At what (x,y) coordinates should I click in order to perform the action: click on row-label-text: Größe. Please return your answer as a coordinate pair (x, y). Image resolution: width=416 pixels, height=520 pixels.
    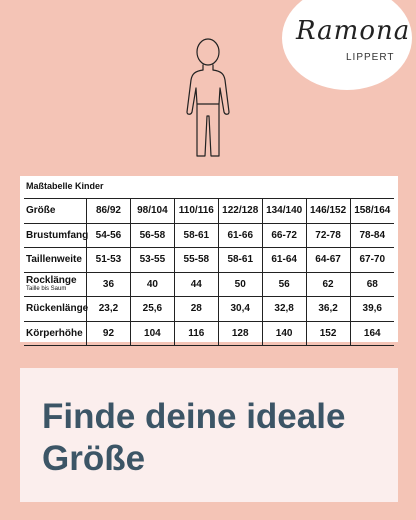
    Looking at the image, I should click on (41, 211).